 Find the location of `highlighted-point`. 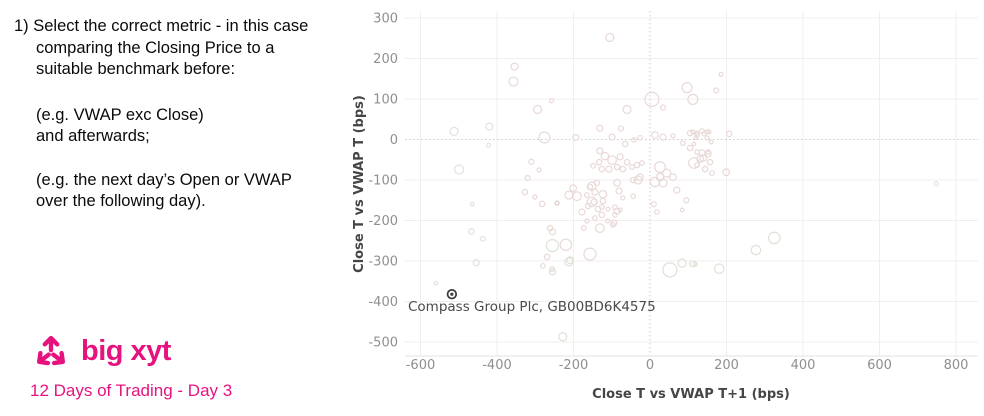

highlighted-point is located at coordinates (452, 294).